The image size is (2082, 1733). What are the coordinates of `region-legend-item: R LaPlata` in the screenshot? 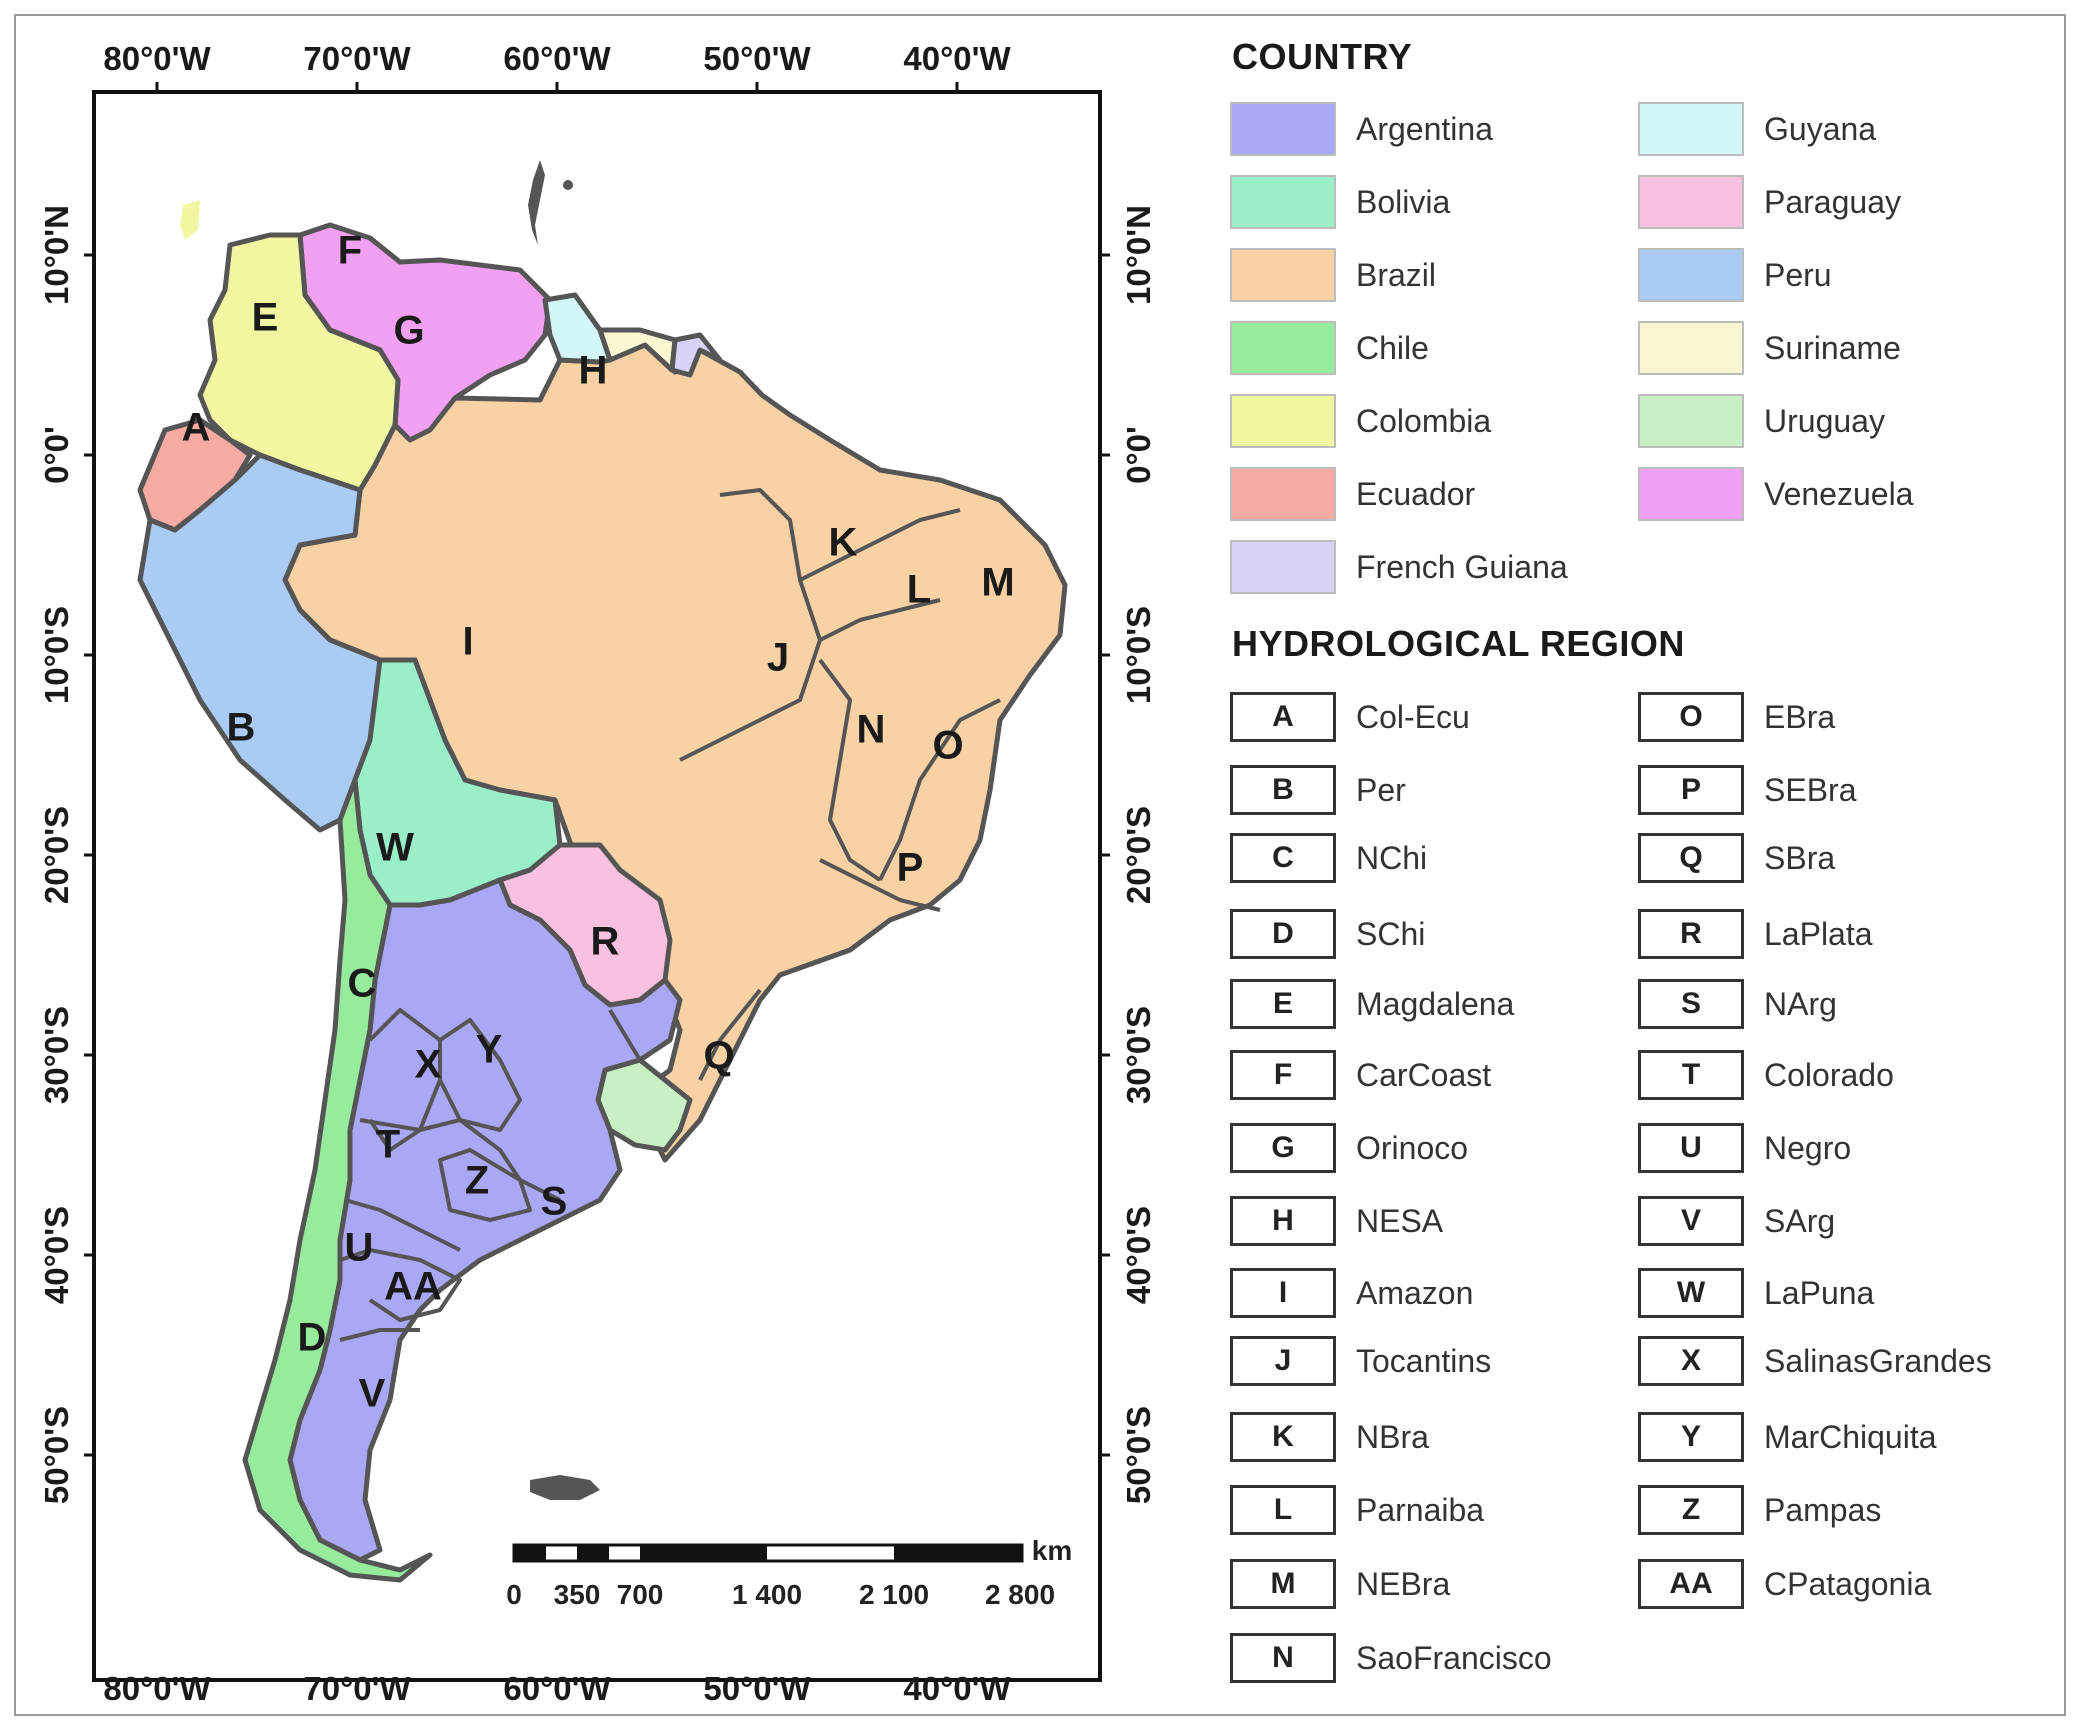 It's located at (1755, 934).